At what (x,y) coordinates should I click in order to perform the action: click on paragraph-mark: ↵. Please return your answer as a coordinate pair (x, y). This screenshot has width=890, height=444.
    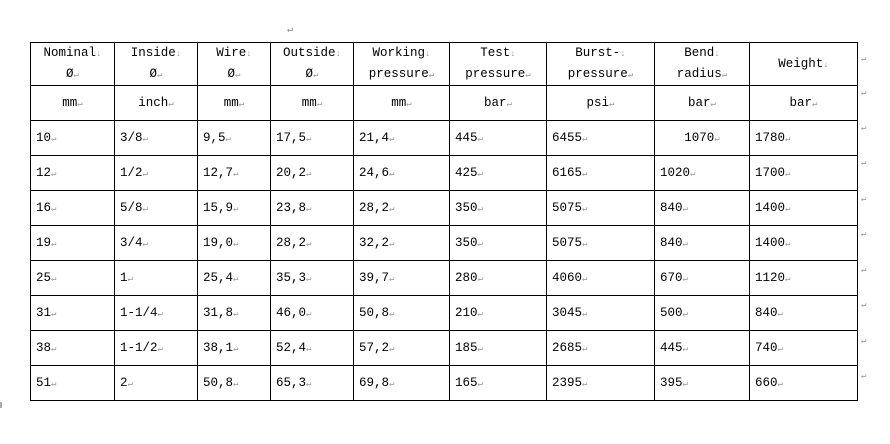
    Looking at the image, I should click on (290, 30).